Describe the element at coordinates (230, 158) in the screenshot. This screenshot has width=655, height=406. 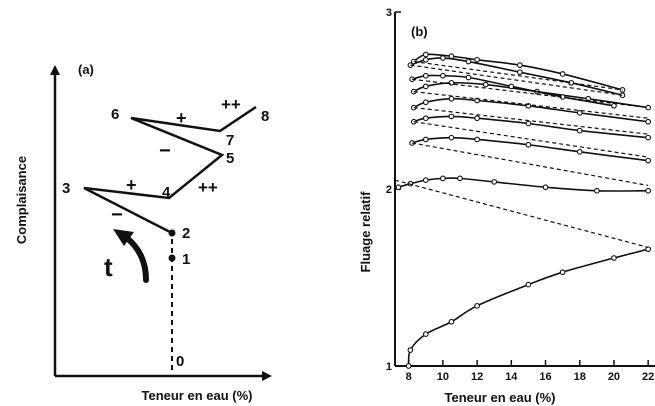
I see `panel-a-point-label-5: 5` at that location.